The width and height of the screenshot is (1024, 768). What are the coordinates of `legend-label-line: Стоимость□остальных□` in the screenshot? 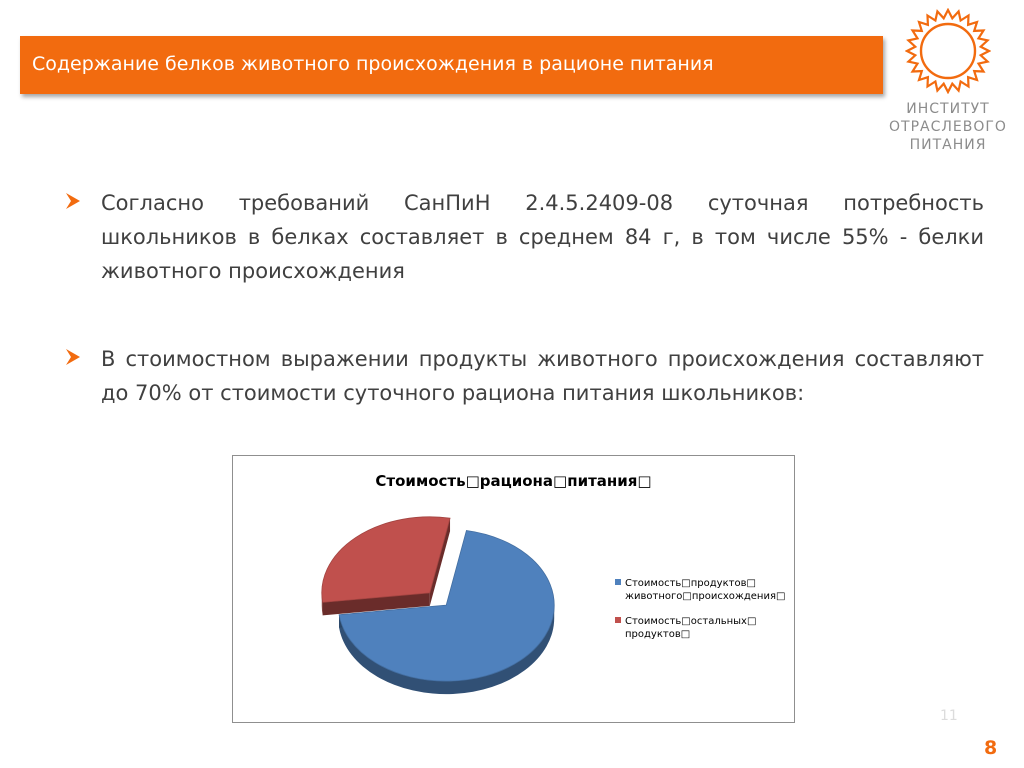 It's located at (690, 621).